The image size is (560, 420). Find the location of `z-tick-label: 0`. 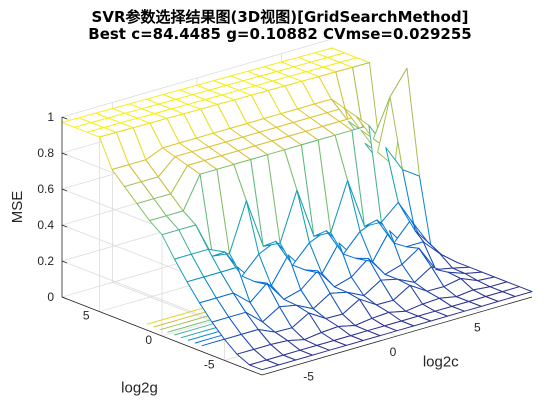

z-tick-label: 0 is located at coordinates (50, 297).